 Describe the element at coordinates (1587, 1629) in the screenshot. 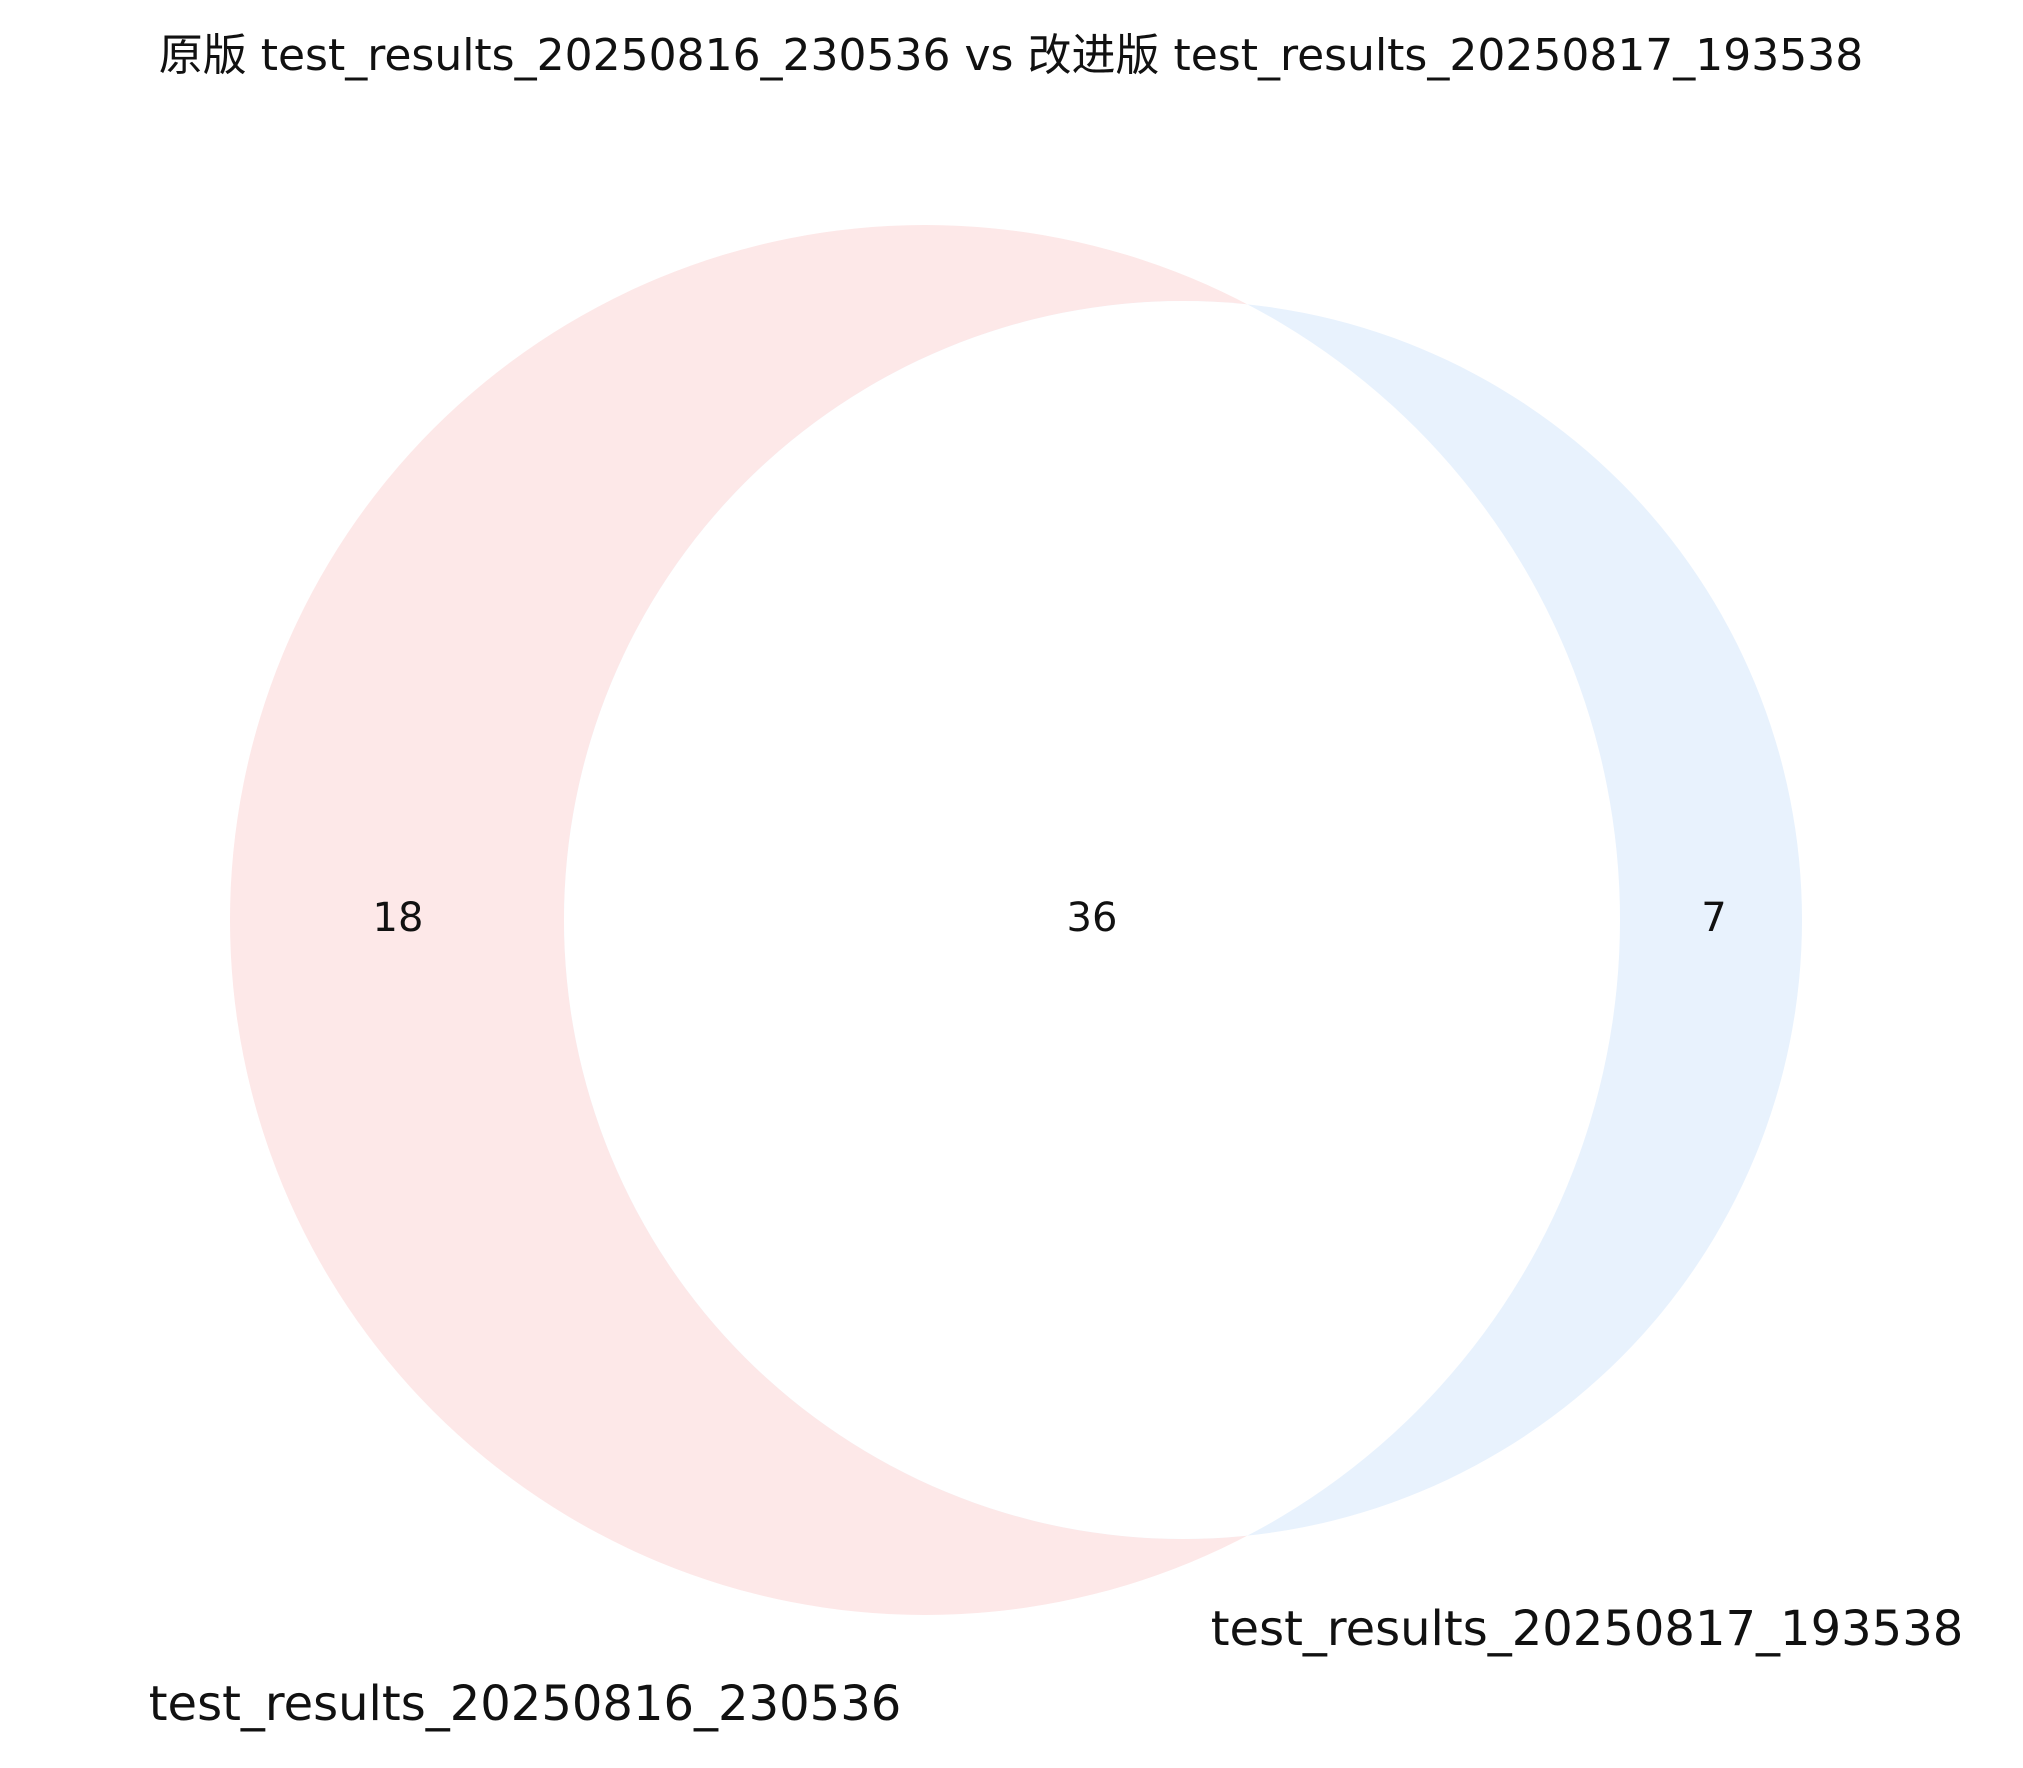

I see `set-b-label: test_results_20250817_193538` at that location.